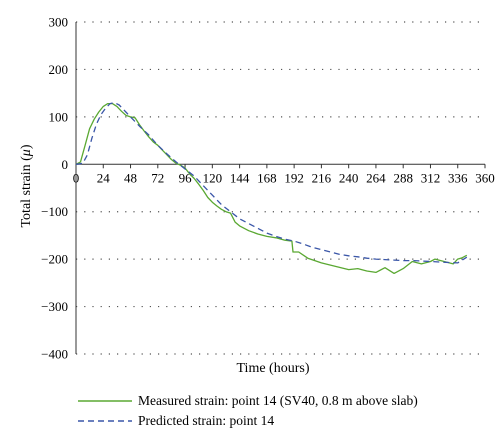  Describe the element at coordinates (26, 146) in the screenshot. I see `y-axis-title-close: )` at that location.